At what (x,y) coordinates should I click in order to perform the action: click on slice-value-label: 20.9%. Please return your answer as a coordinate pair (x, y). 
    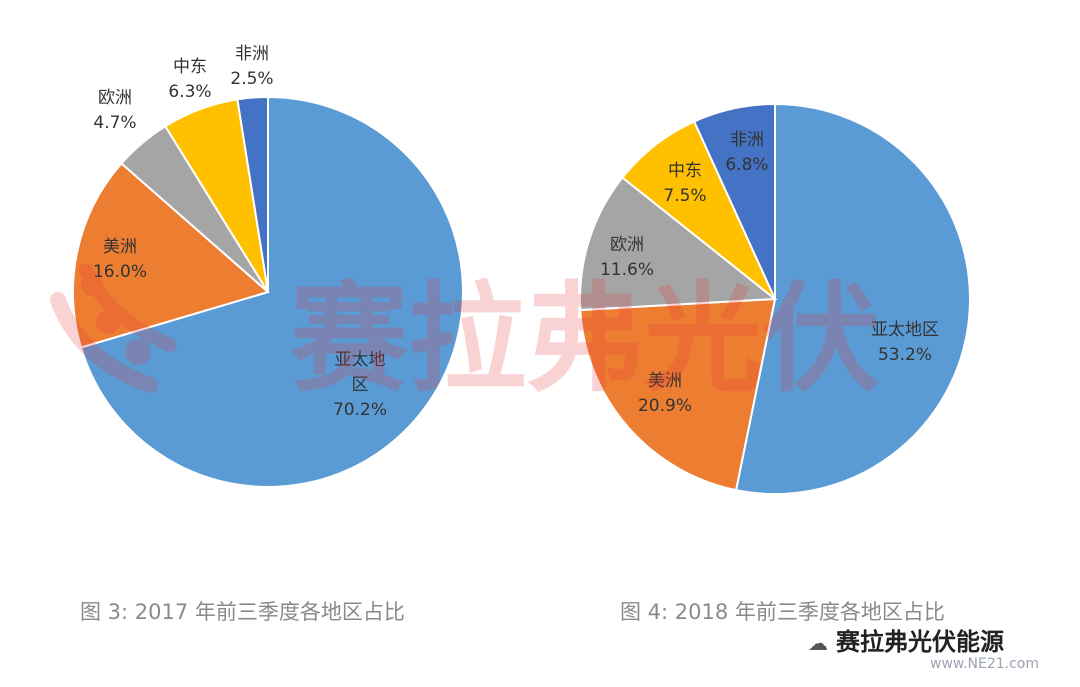
    Looking at the image, I should click on (665, 406).